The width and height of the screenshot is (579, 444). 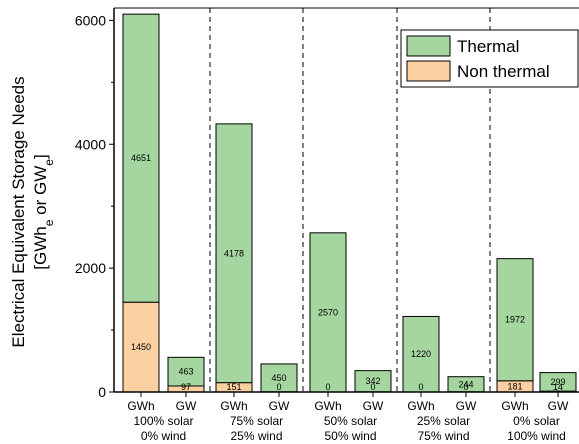 What do you see at coordinates (90, 144) in the screenshot?
I see `y-tick-label: 4000` at bounding box center [90, 144].